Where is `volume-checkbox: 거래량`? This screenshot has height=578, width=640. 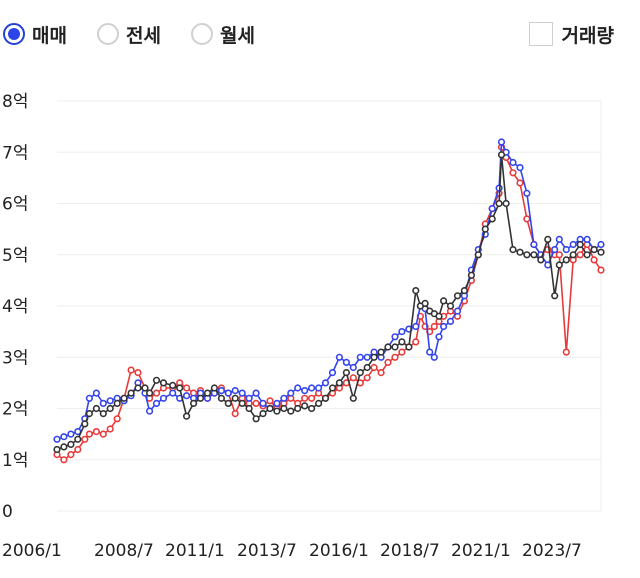
volume-checkbox: 거래량 is located at coordinates (571, 34).